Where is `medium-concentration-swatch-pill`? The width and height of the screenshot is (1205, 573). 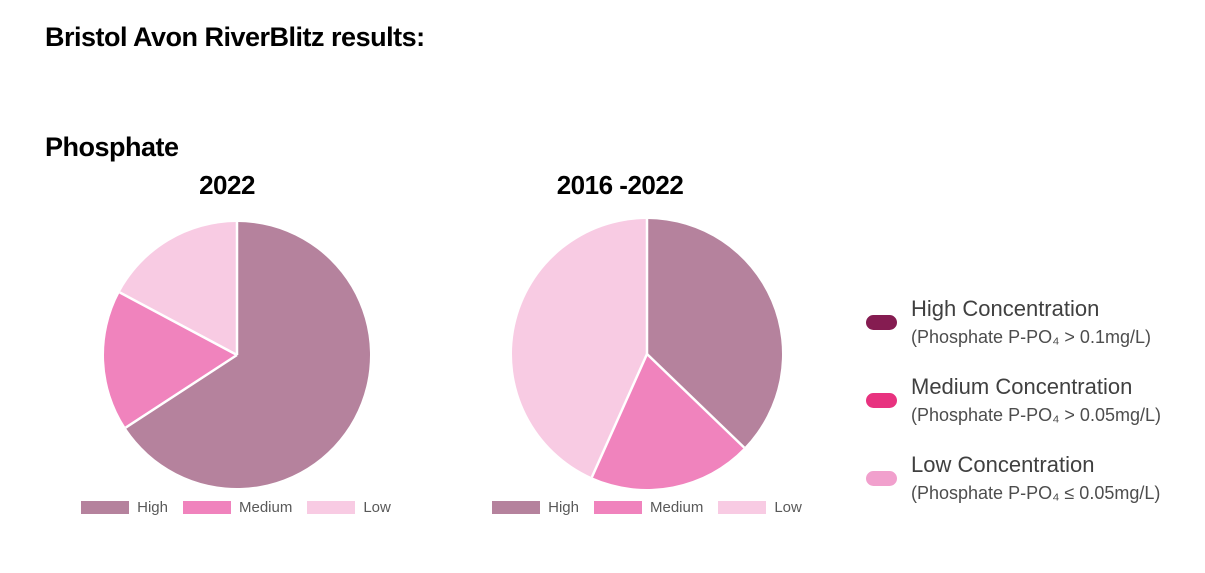
medium-concentration-swatch-pill is located at coordinates (881, 400).